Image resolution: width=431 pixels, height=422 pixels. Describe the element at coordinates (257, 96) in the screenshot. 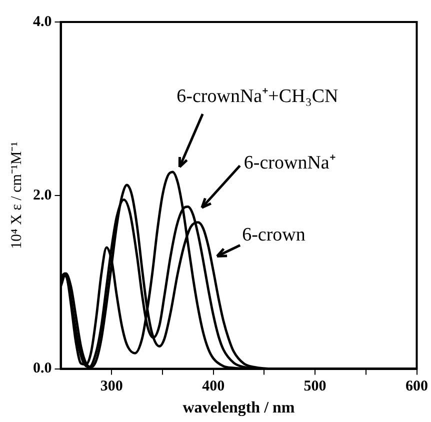

I see `text: 6-crownNa⁺+CH₃CN` at that location.